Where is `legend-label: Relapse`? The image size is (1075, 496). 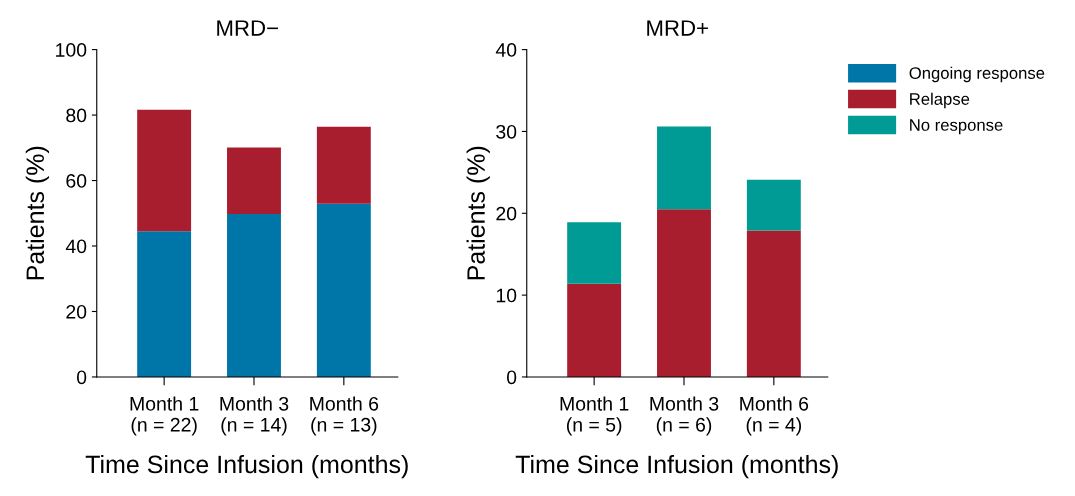
legend-label: Relapse is located at coordinates (940, 100).